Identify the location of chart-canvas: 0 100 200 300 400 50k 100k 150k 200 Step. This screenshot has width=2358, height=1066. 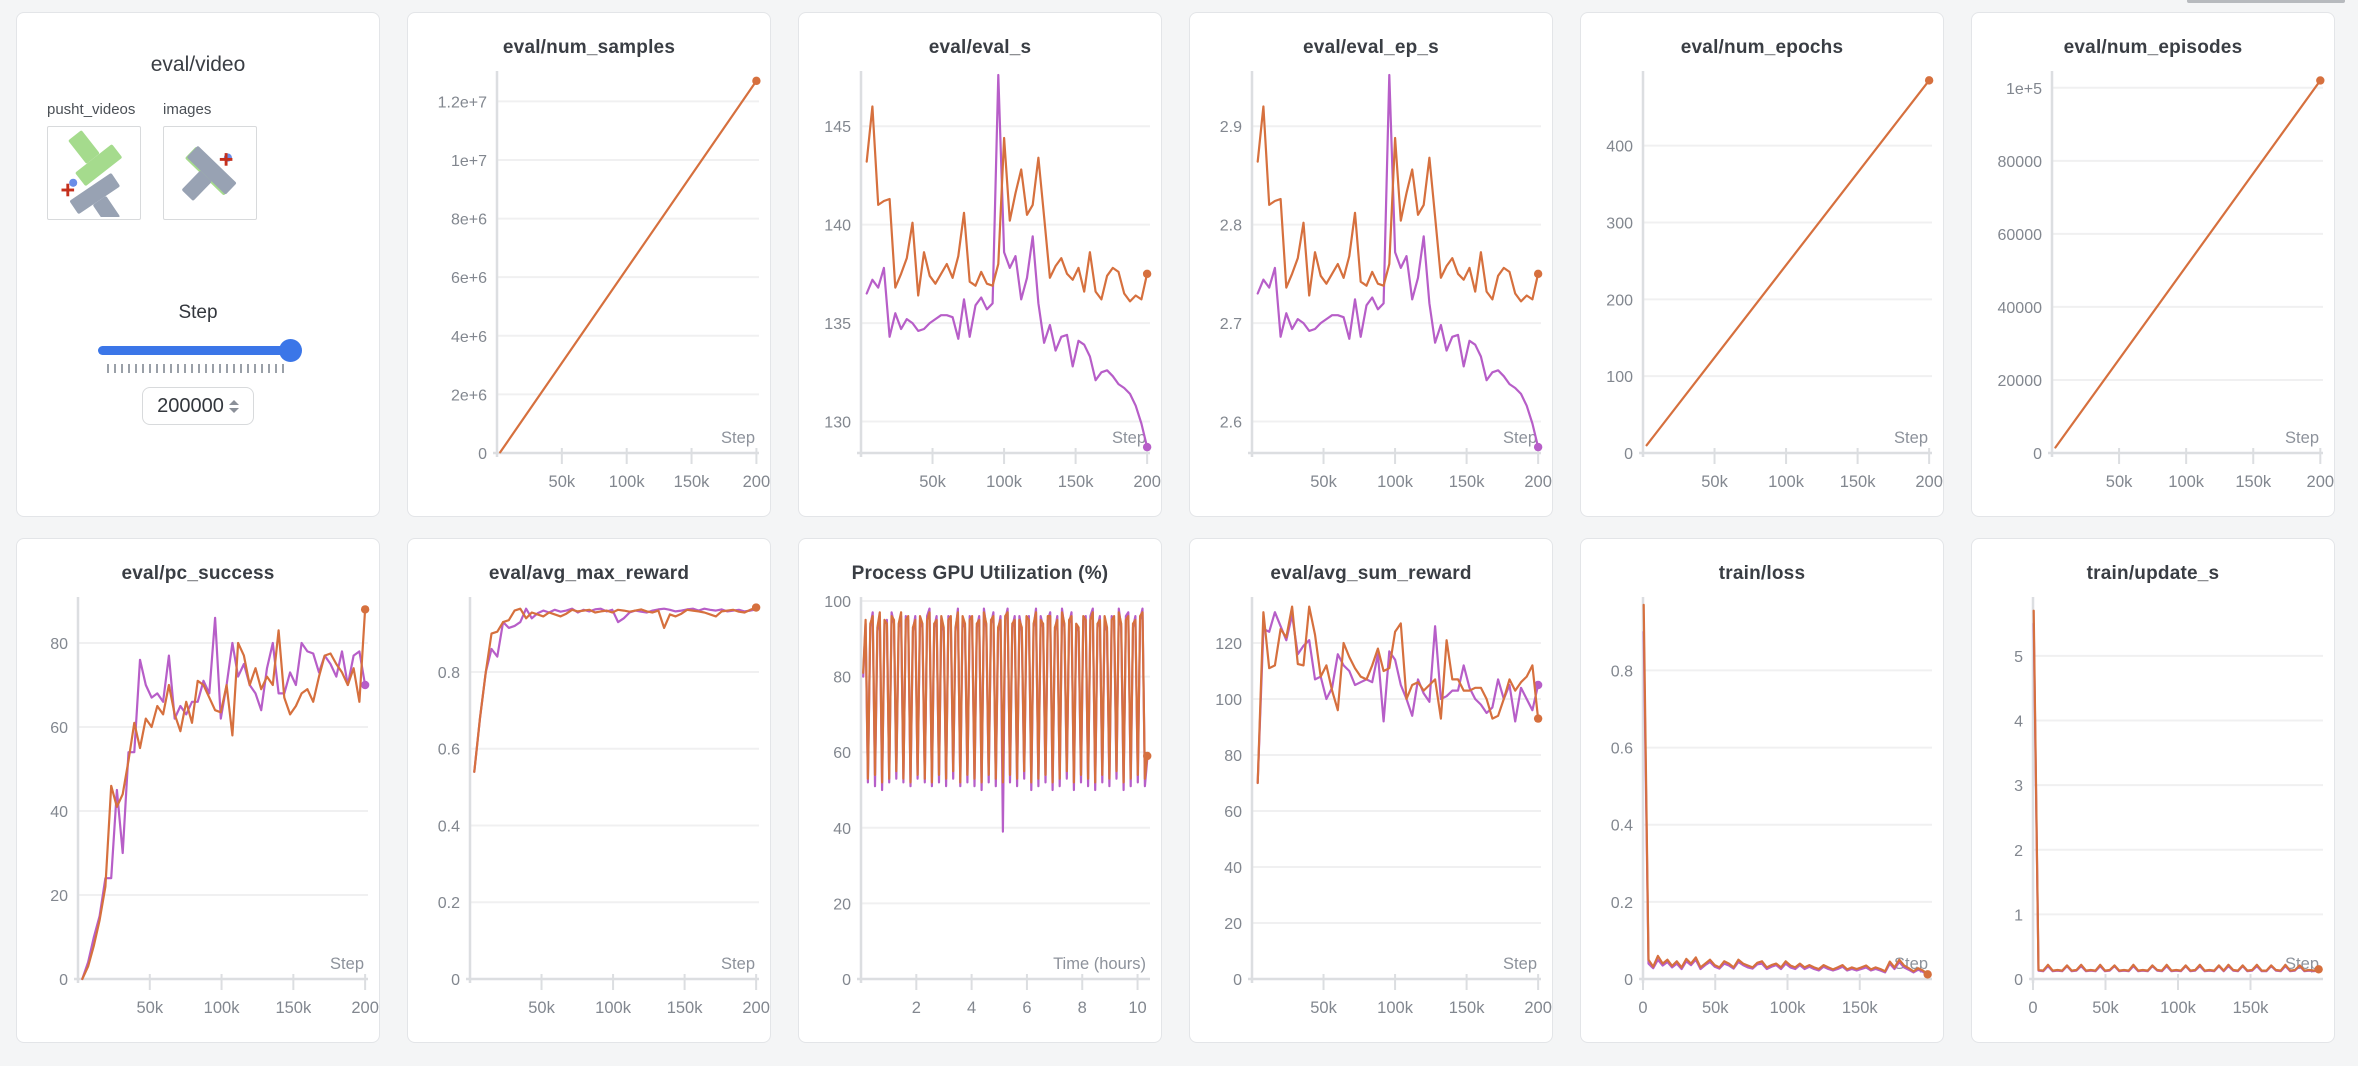
(1764, 286).